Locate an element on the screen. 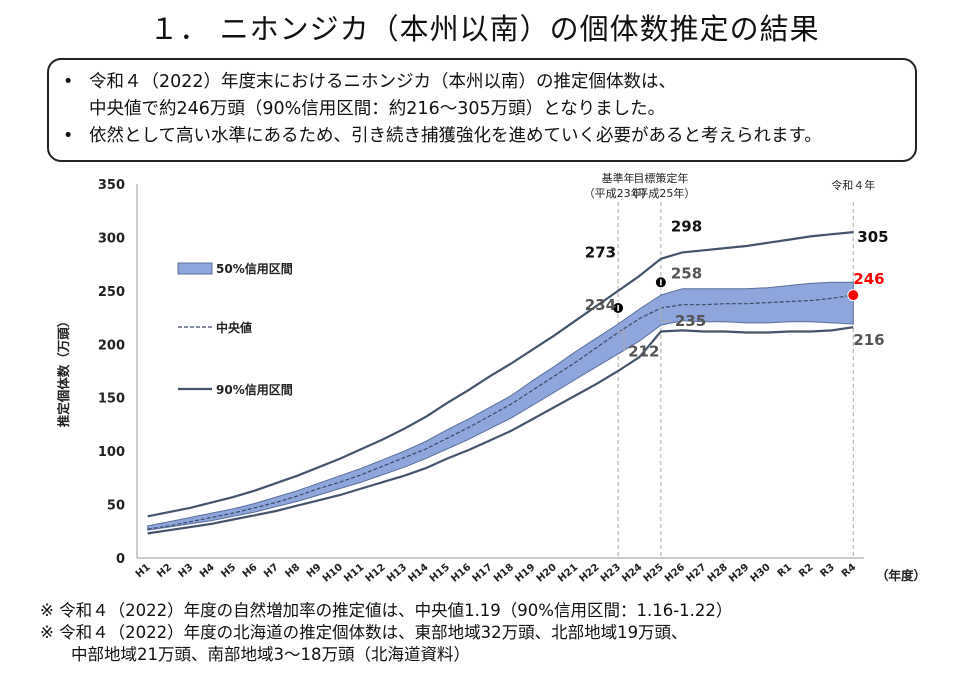 This screenshot has width=969, height=675. x-tick-label: H20 is located at coordinates (547, 573).